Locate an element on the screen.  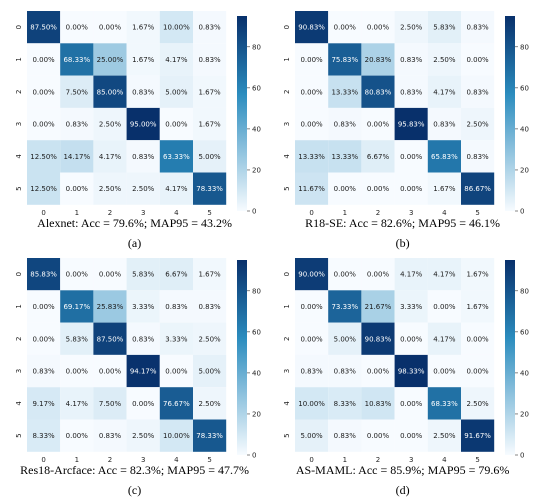
colorbar is located at coordinates (242, 357).